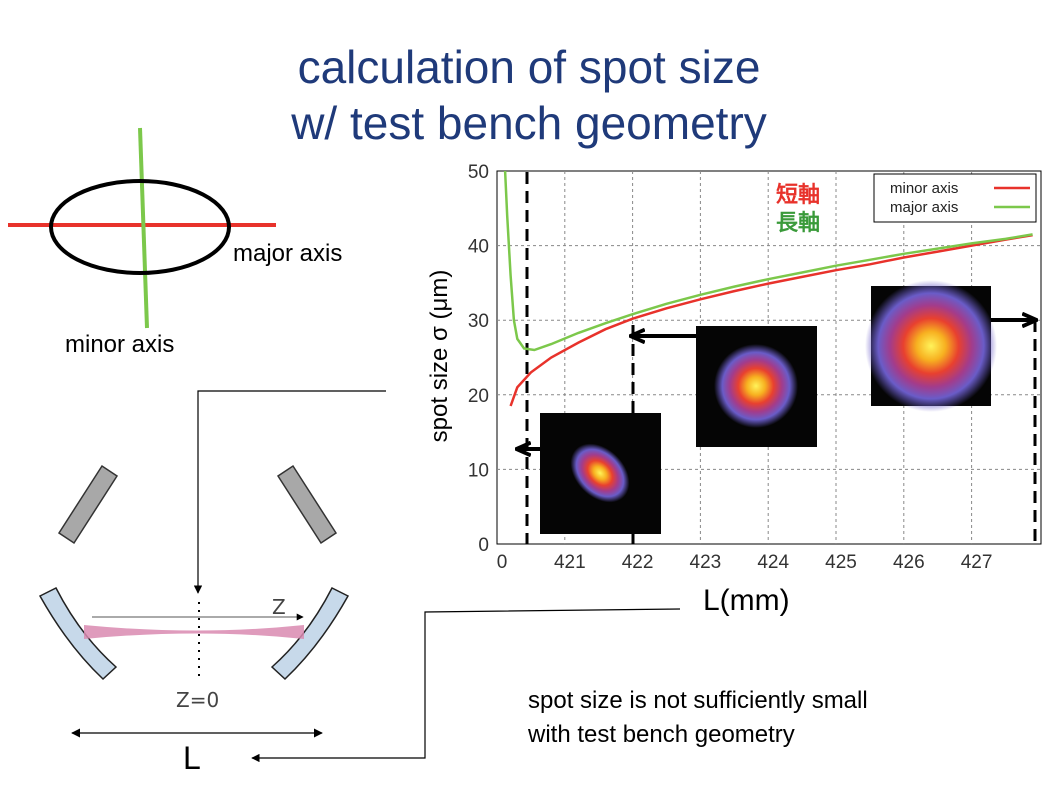  What do you see at coordinates (483, 545) in the screenshot?
I see `y-tick-label: 0` at bounding box center [483, 545].